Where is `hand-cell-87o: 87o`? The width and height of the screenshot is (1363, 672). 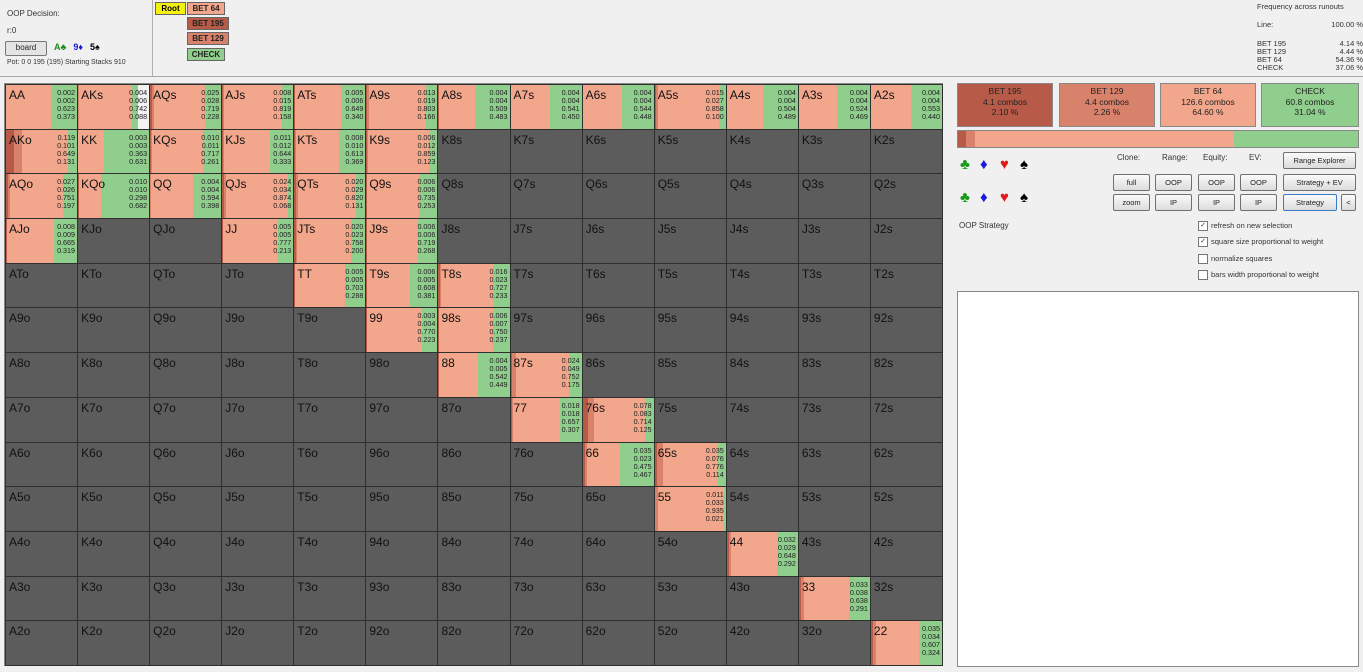
hand-cell-87o: 87o is located at coordinates (474, 419).